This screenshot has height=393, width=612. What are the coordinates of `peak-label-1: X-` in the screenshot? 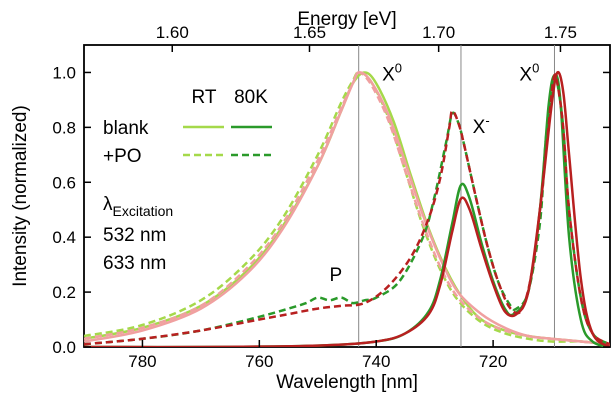 It's located at (481, 125).